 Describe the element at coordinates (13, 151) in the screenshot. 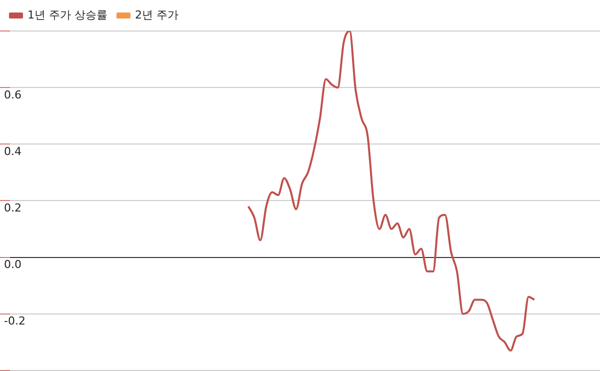

I see `y-tick-label: 0.4` at that location.